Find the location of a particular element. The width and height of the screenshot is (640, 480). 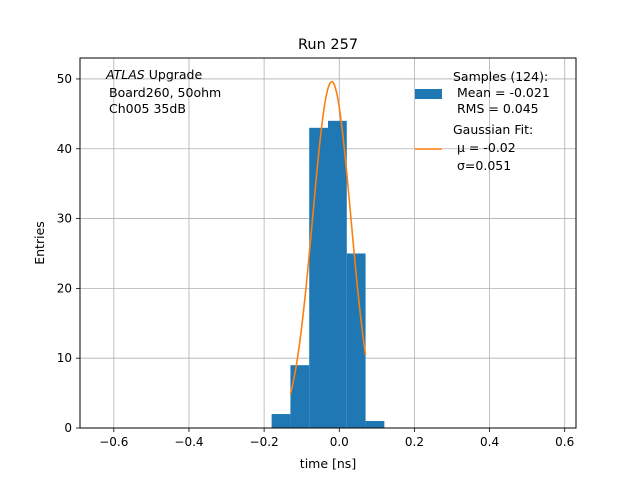

x-axis-label: time [ns] is located at coordinates (328, 463).